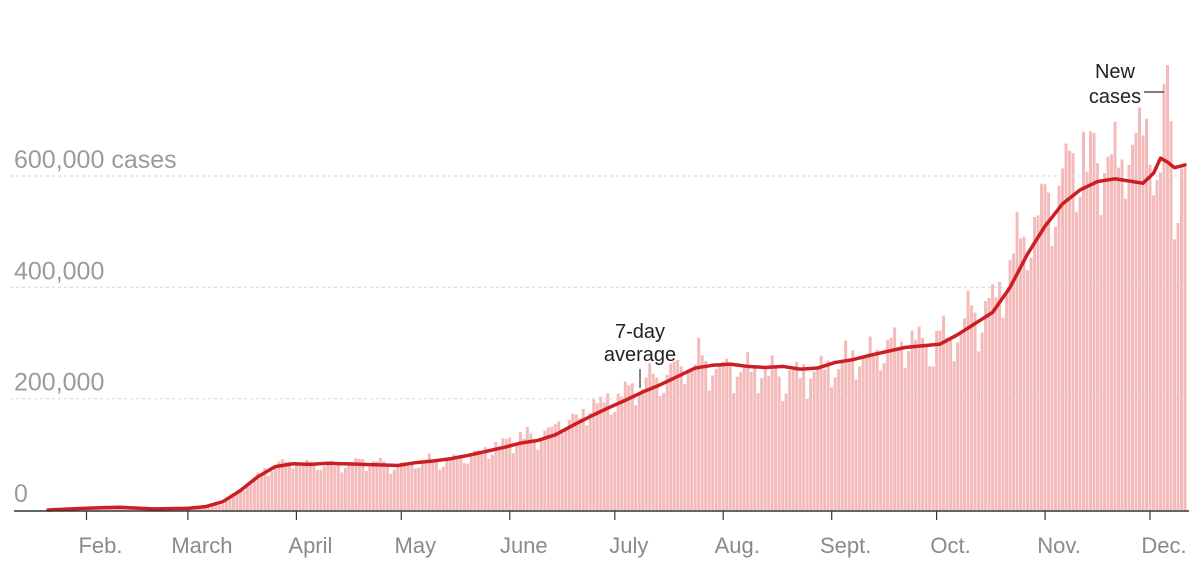  What do you see at coordinates (21, 494) in the screenshot?
I see `y-tick-label: 0` at bounding box center [21, 494].